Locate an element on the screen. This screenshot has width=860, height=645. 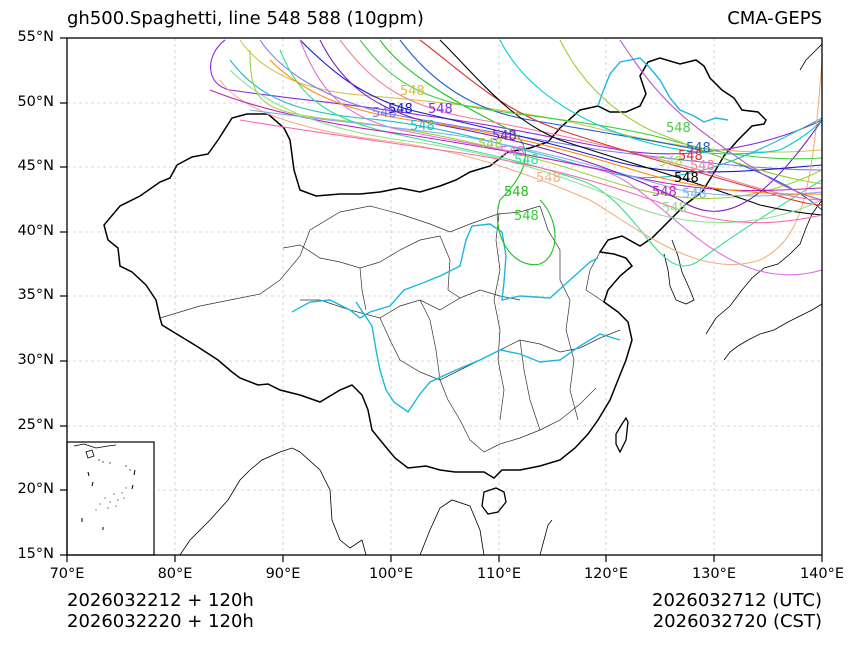
y-tick-label: 45°N is located at coordinates (35, 166).